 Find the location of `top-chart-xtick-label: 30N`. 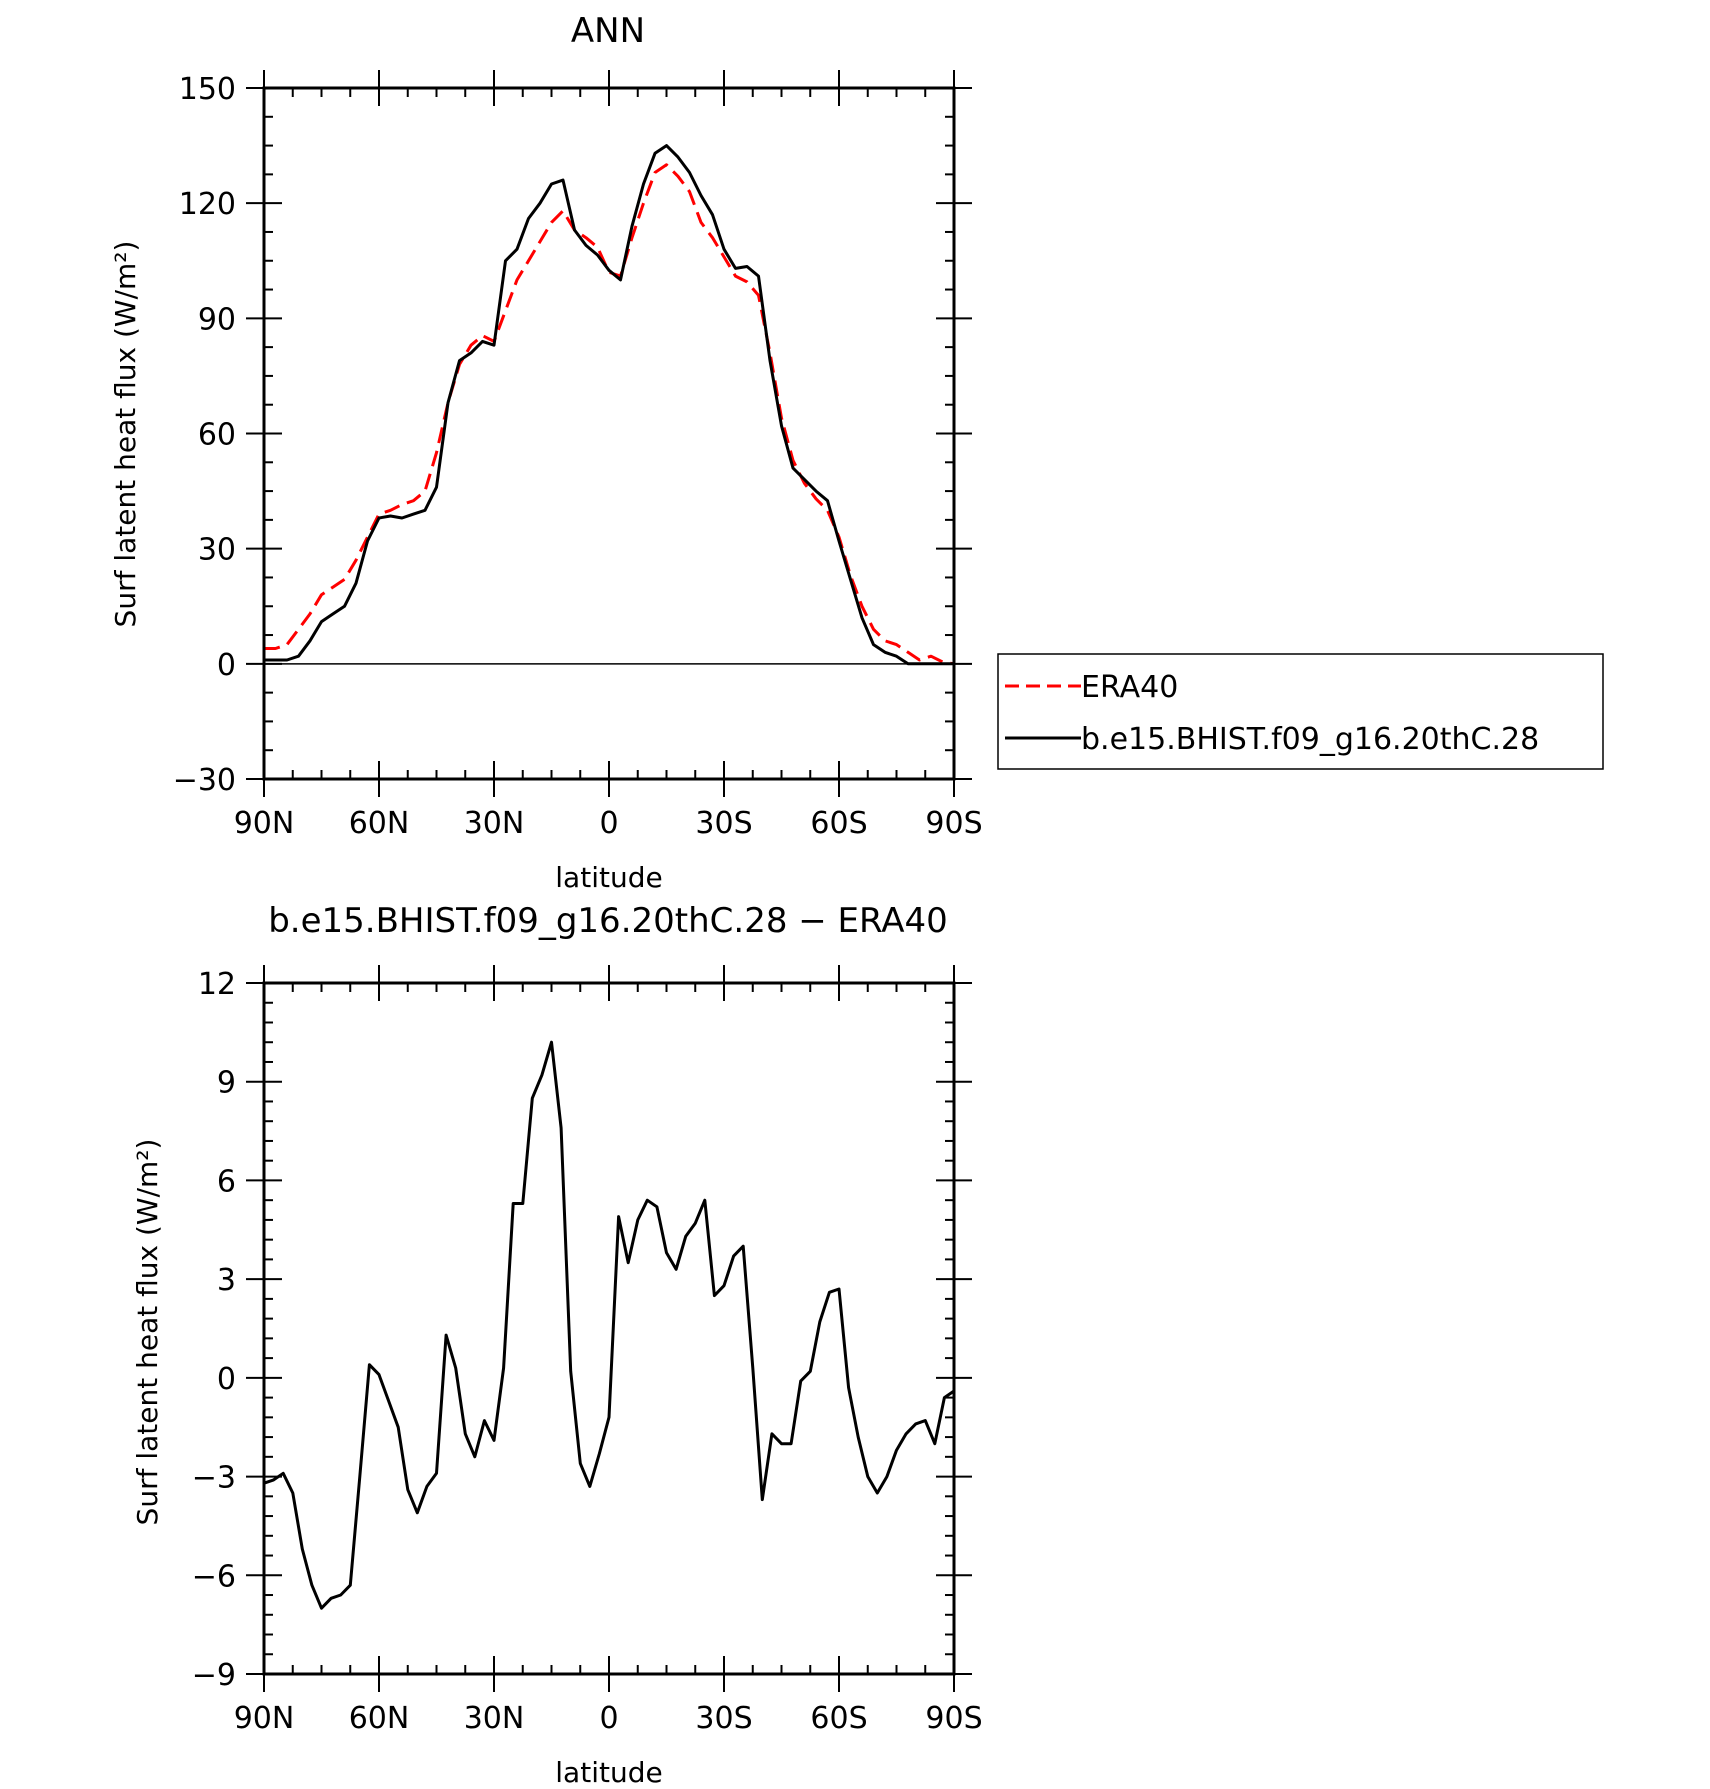

top-chart-xtick-label: 30N is located at coordinates (494, 823).